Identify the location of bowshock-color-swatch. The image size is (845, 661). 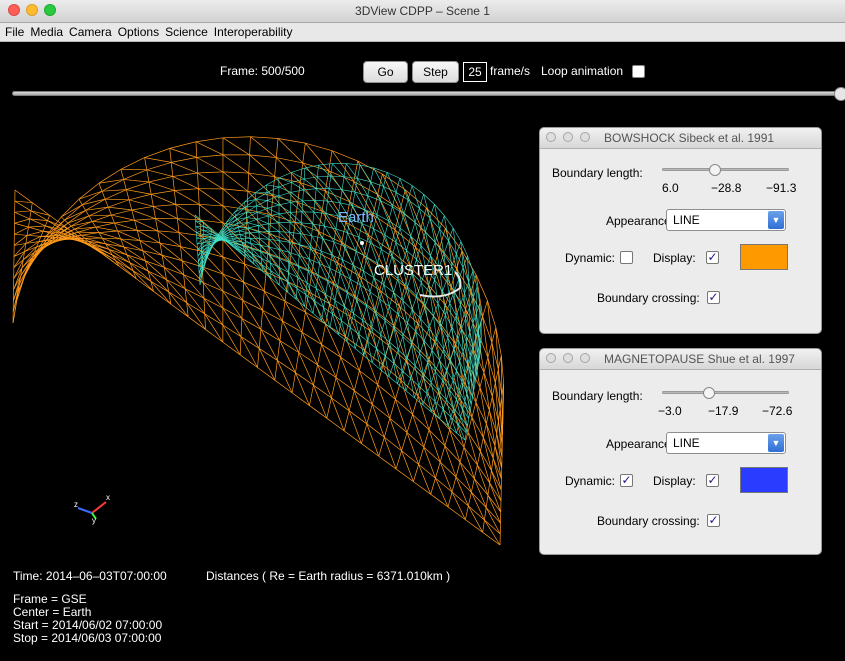
(764, 257).